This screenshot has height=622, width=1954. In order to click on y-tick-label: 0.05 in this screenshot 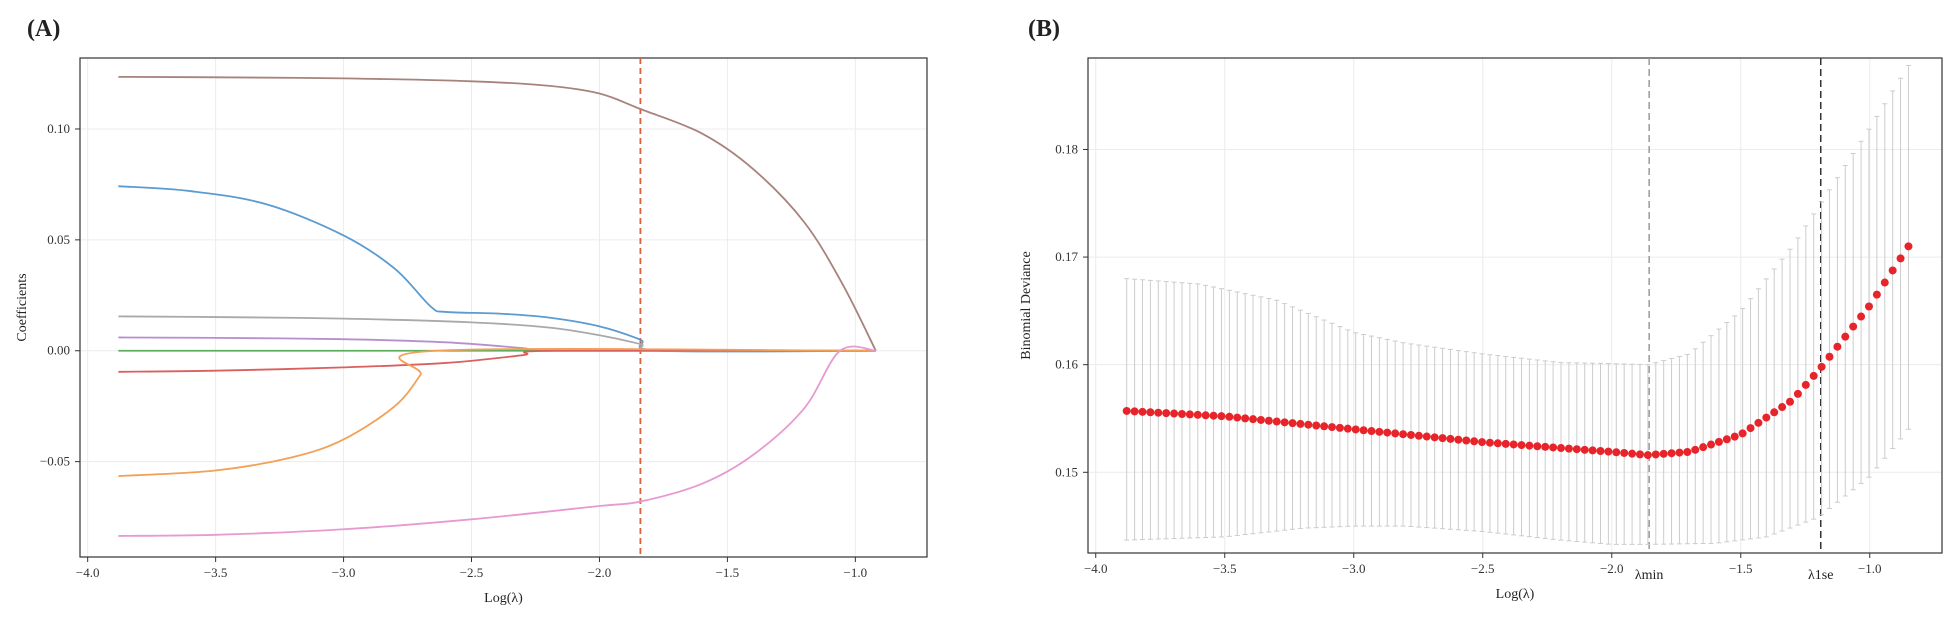, I will do `click(58, 239)`.